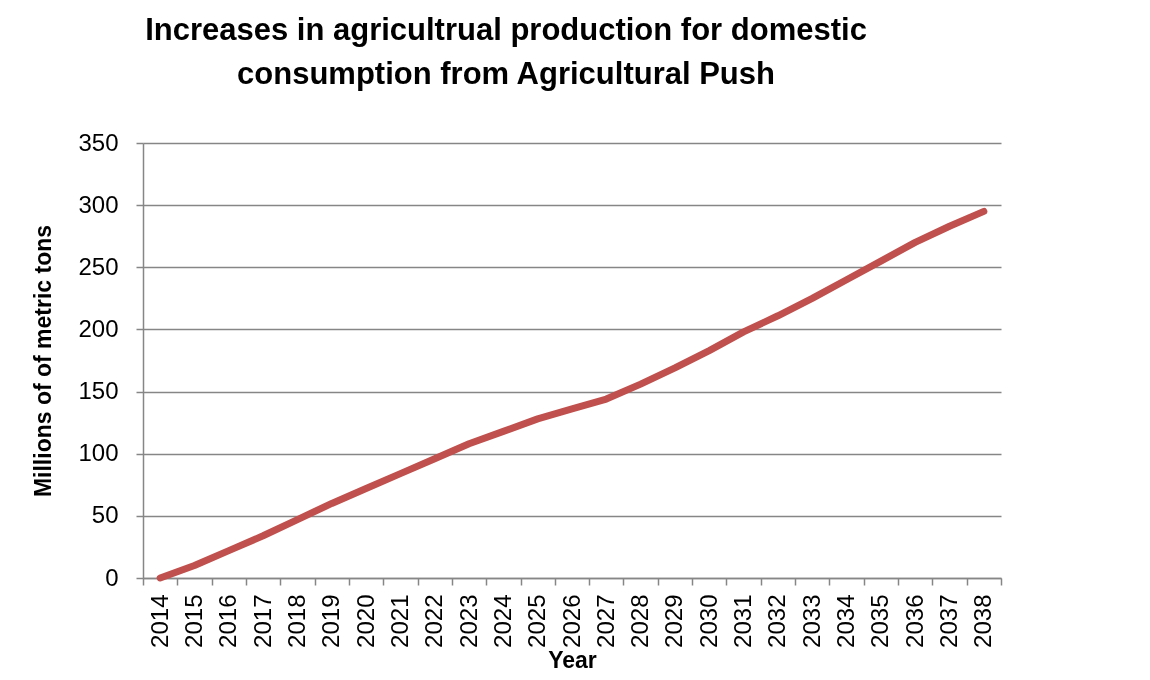 This screenshot has height=680, width=1150. I want to click on y-tick-label: 50, so click(105, 515).